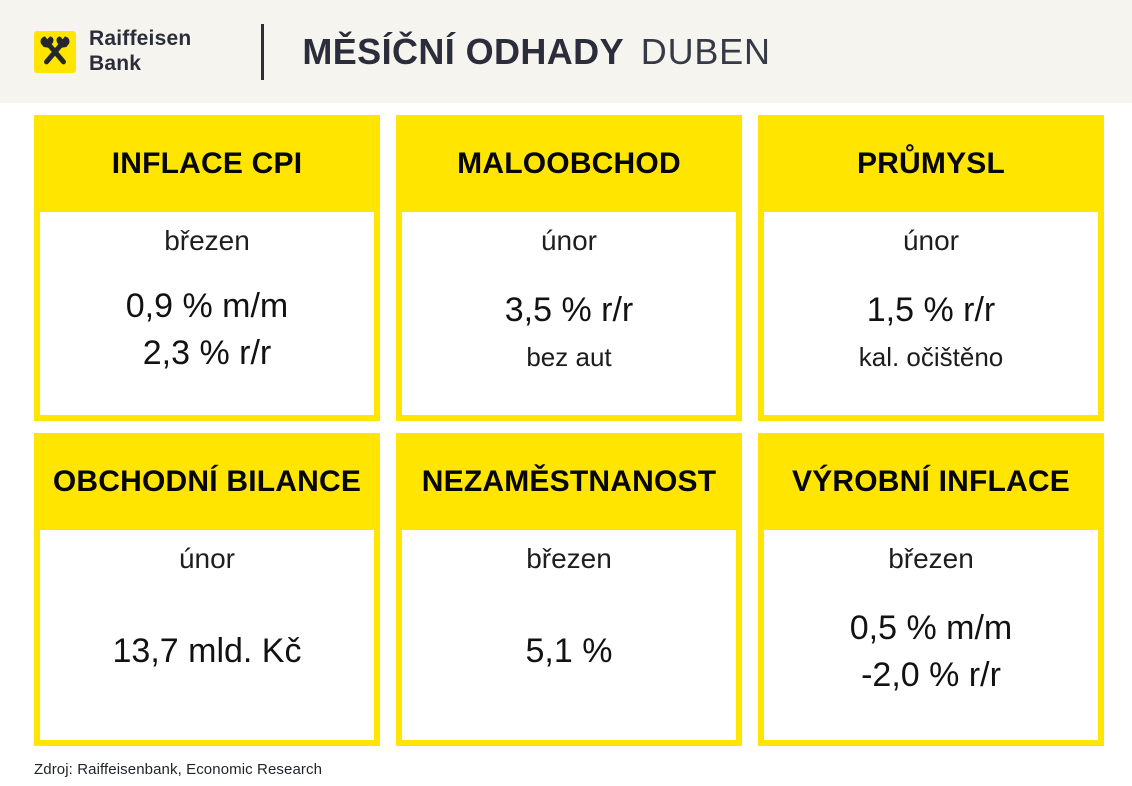 This screenshot has width=1132, height=786. I want to click on indicator-value: 0,5 % m/m, so click(931, 627).